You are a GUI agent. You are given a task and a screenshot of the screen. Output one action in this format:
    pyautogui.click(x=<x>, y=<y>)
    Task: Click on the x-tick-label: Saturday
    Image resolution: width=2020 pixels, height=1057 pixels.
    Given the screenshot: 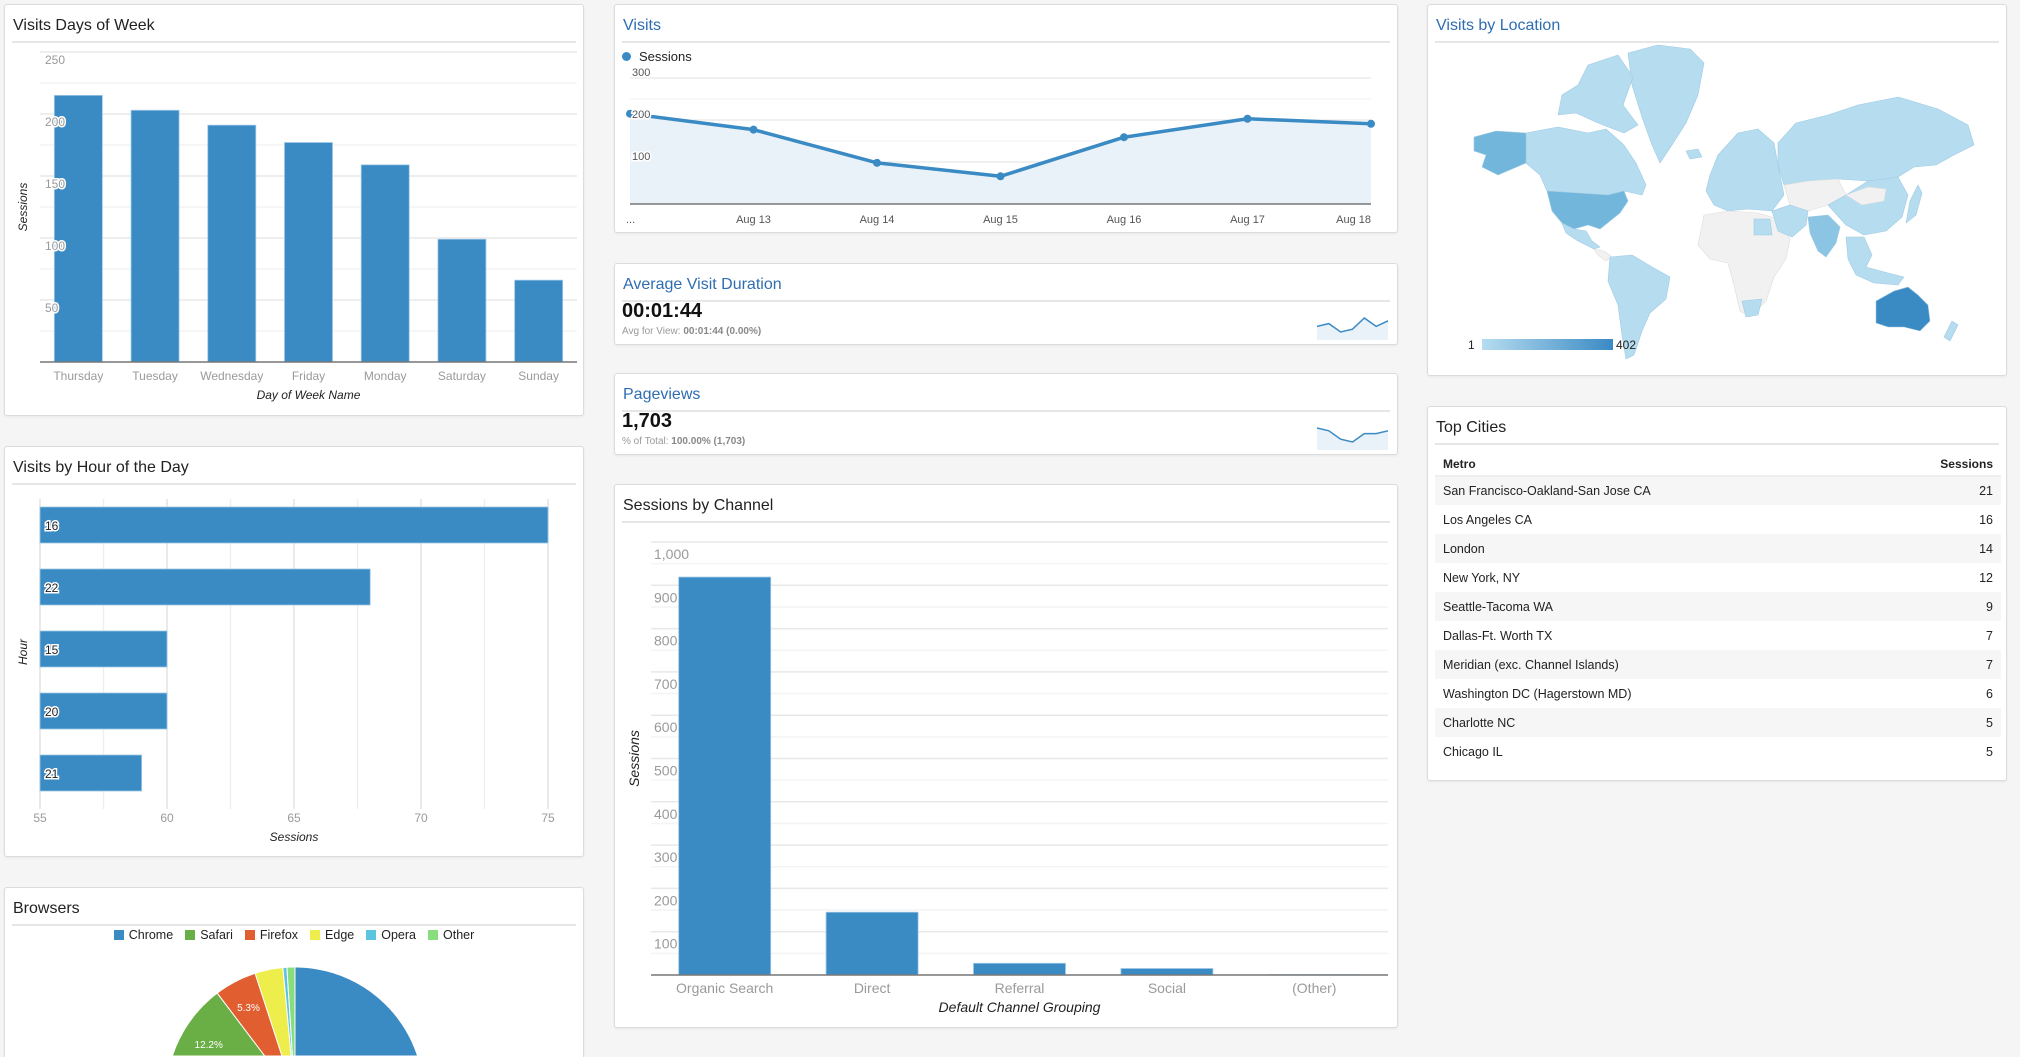 What is the action you would take?
    pyautogui.click(x=462, y=376)
    